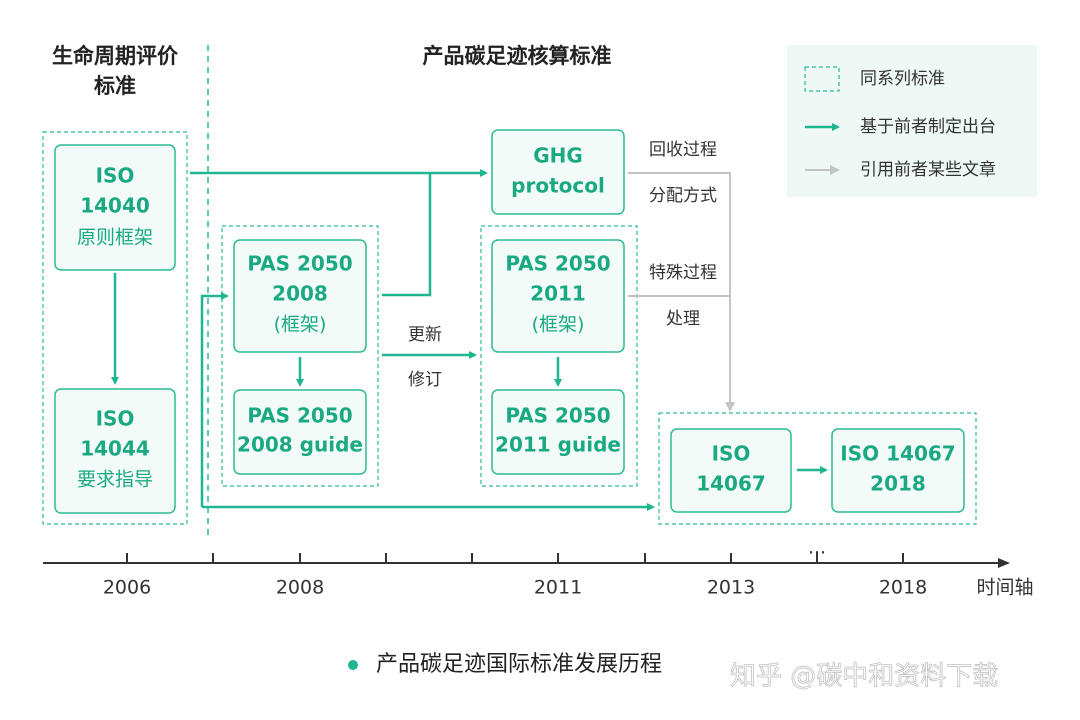 This screenshot has height=720, width=1080. I want to click on annotation: 分配方式, so click(683, 196).